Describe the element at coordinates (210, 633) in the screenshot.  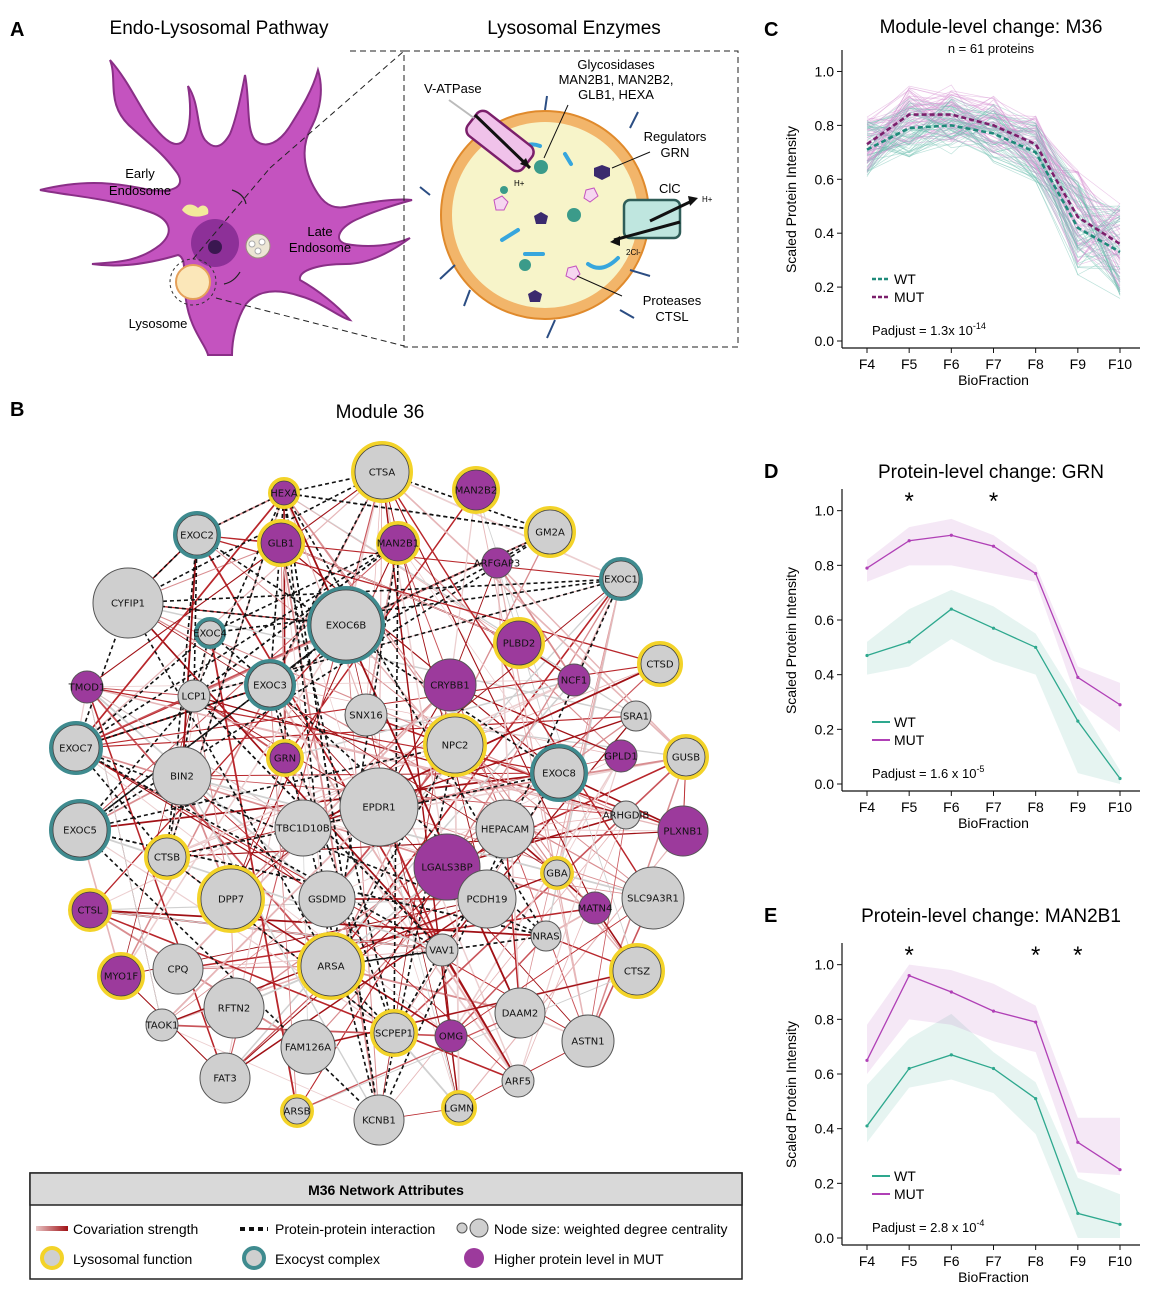
I see `network-node: EXOC4` at that location.